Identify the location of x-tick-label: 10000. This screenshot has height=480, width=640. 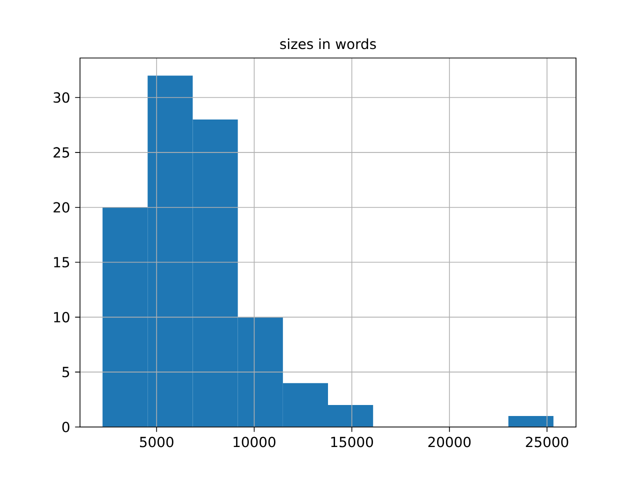
(255, 442).